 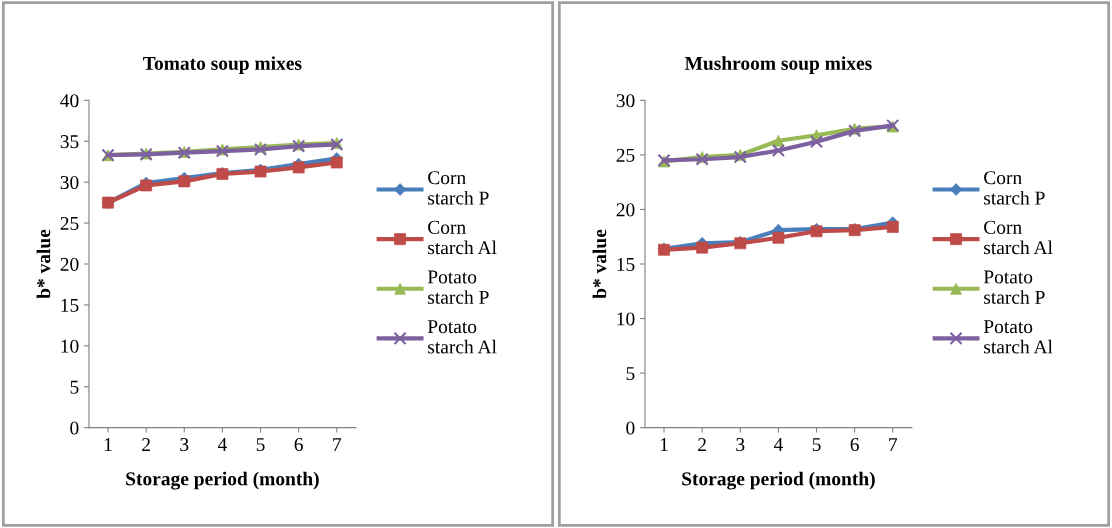 What do you see at coordinates (69, 101) in the screenshot?
I see `y-tick-label: 40` at bounding box center [69, 101].